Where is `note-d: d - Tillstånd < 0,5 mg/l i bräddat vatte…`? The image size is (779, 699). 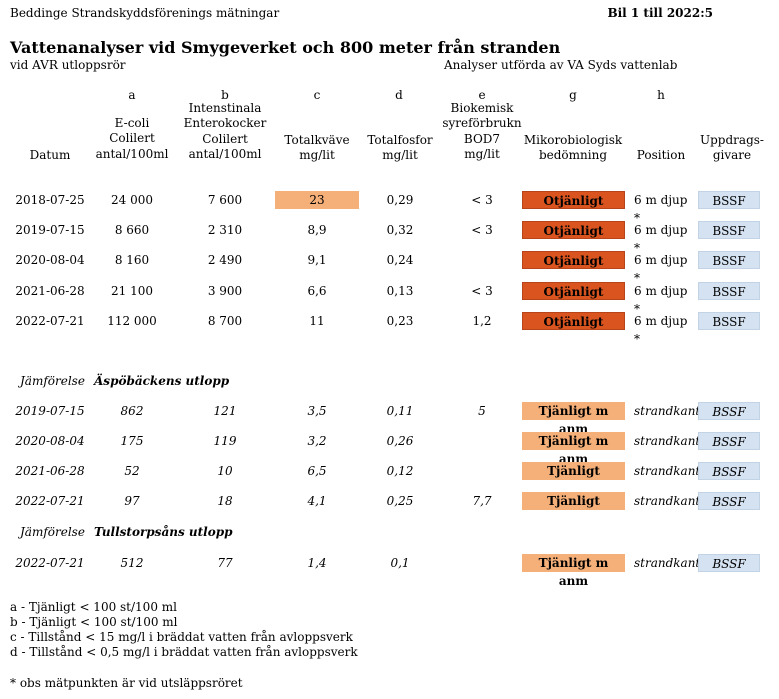 note-d: d - Tillstånd < 0,5 mg/l i bräddat vatte… is located at coordinates (184, 652).